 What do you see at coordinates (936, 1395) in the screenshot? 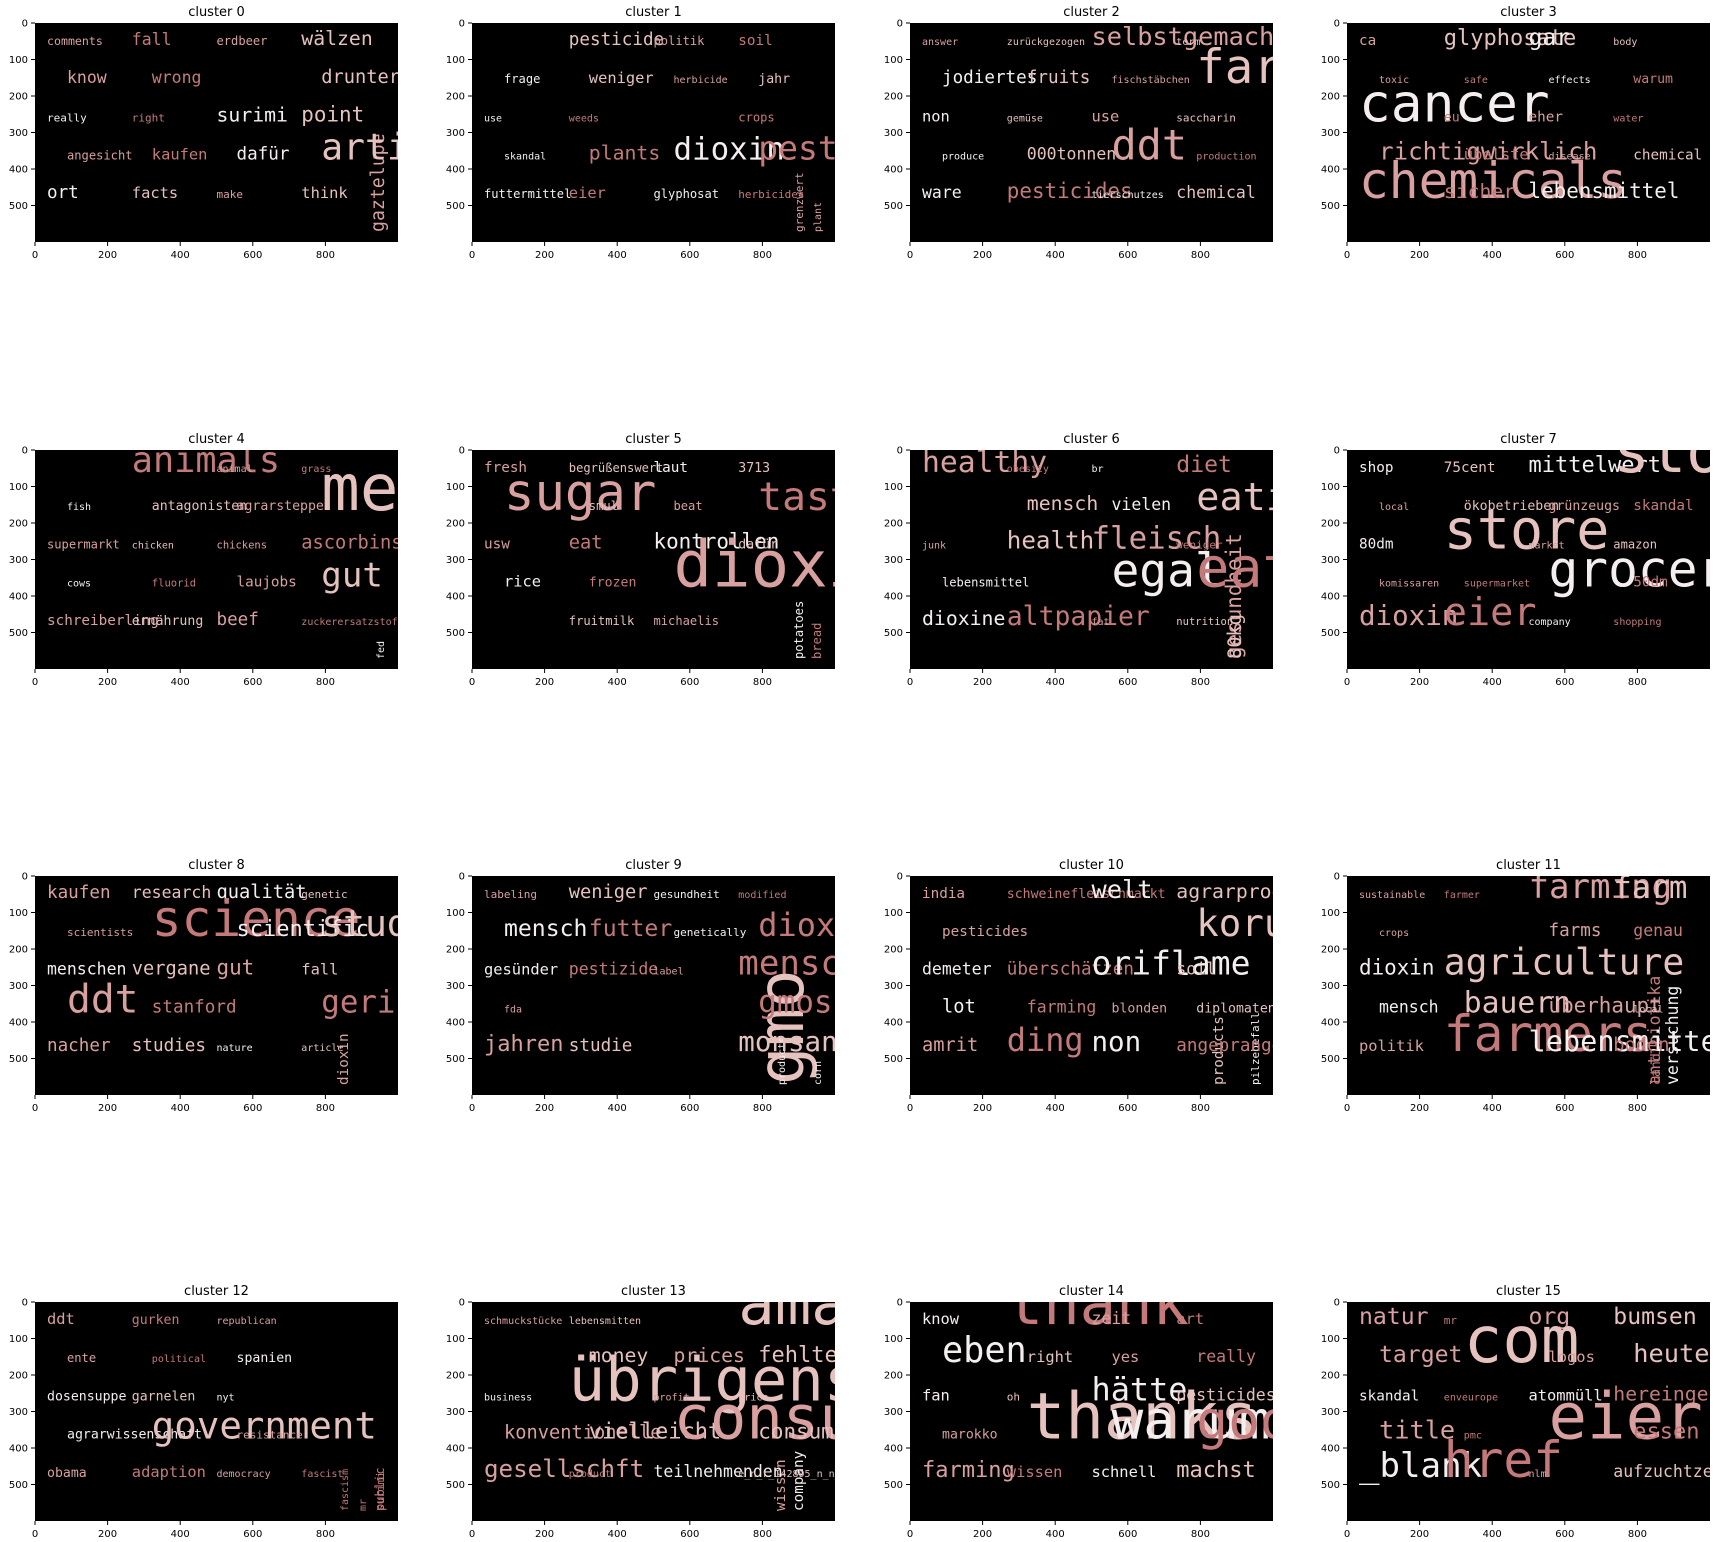
I see `word-fan: fan` at bounding box center [936, 1395].